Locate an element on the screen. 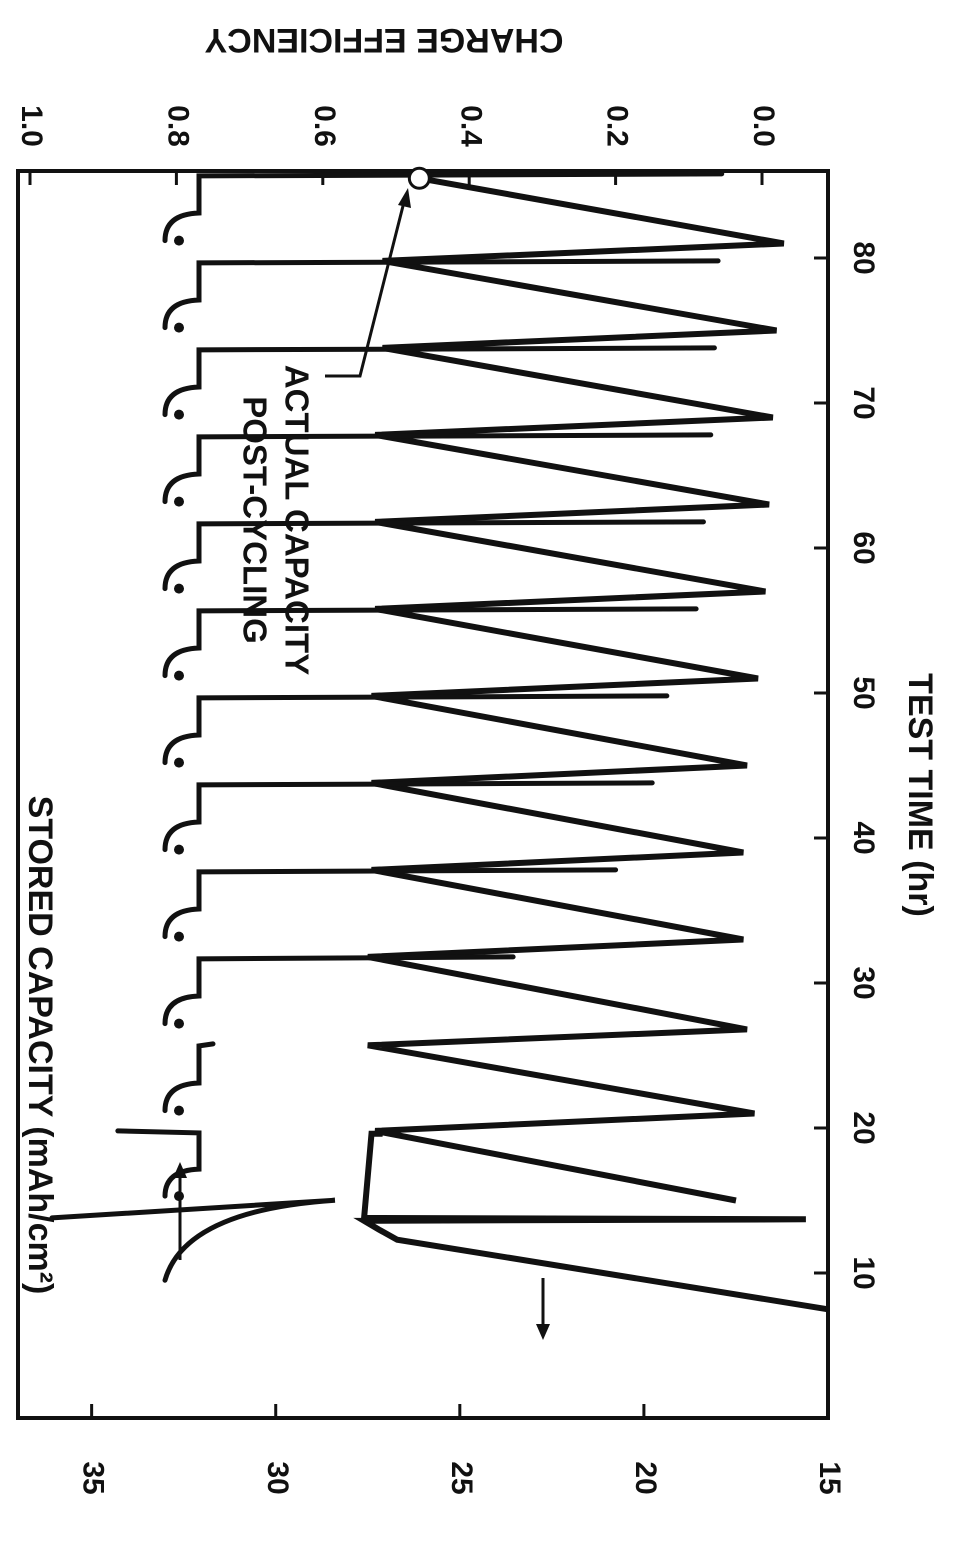  y2-tick-label: 1.0 is located at coordinates (31, 126).